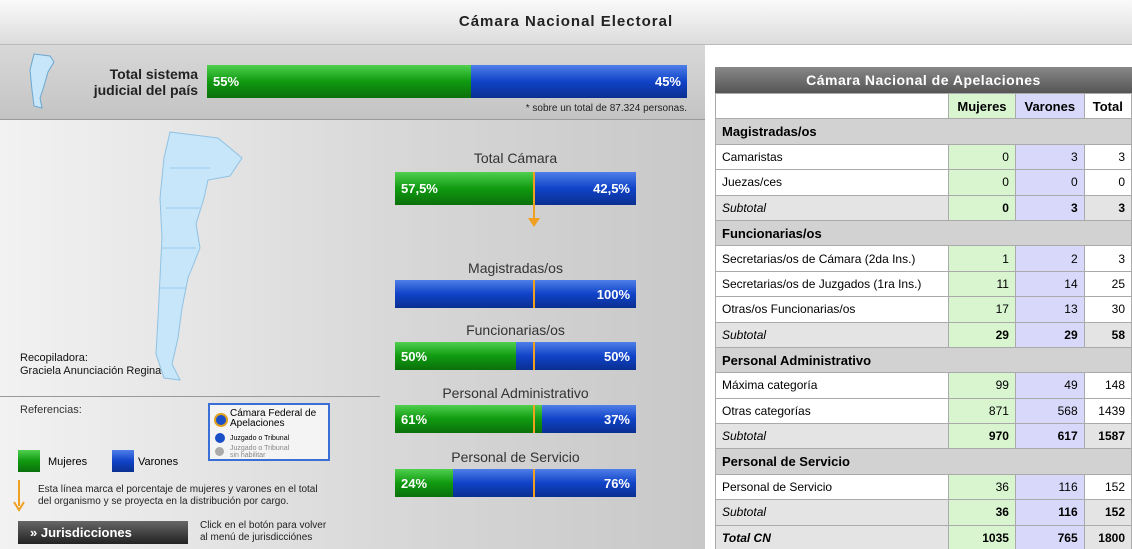 This screenshot has width=1132, height=549. I want to click on data-row: Otras/os Funcionarias/os 17 13 30, so click(923, 309).